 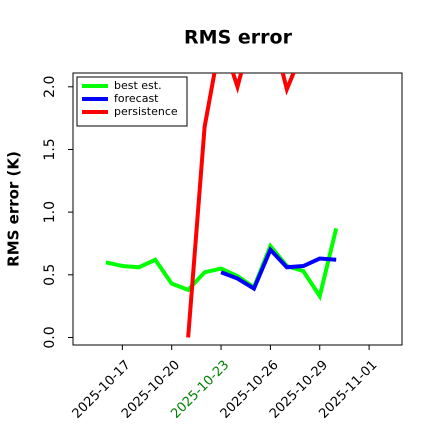 What do you see at coordinates (50, 87) in the screenshot?
I see `y-tick-label: 2.0` at bounding box center [50, 87].